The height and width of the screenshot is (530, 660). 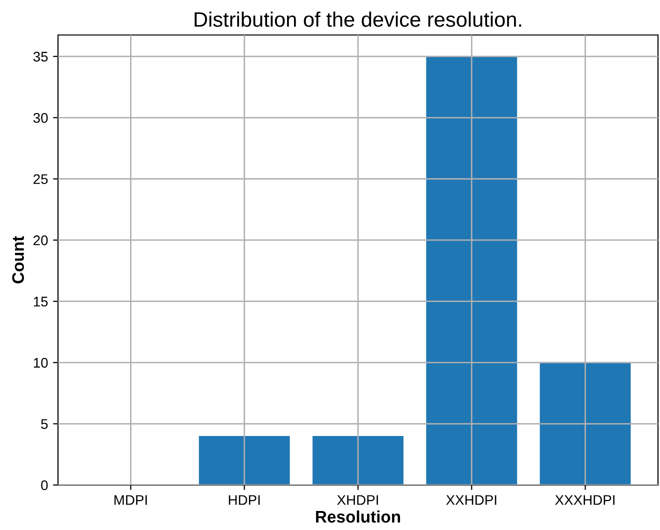 What do you see at coordinates (244, 500) in the screenshot?
I see `x-tick-label: HDPI` at bounding box center [244, 500].